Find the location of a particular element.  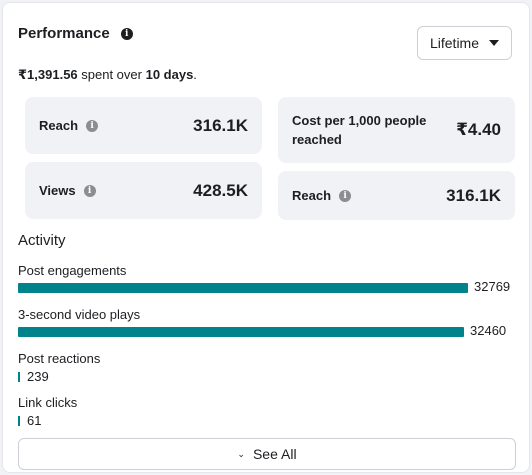

spend-days: 10 days is located at coordinates (169, 74).